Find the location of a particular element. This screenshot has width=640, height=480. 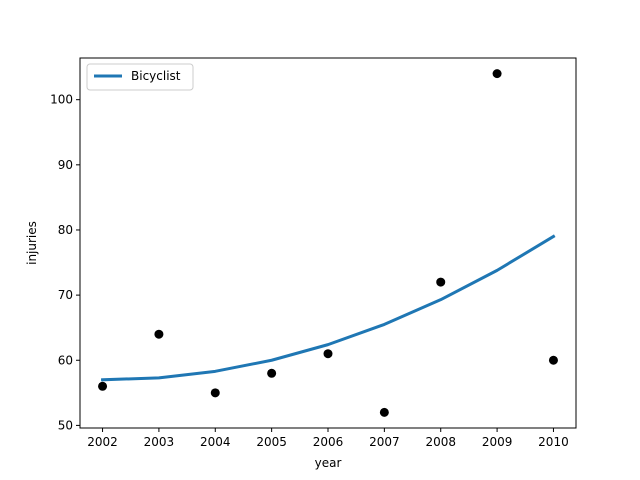

x-tick-label: 2006 is located at coordinates (328, 442).